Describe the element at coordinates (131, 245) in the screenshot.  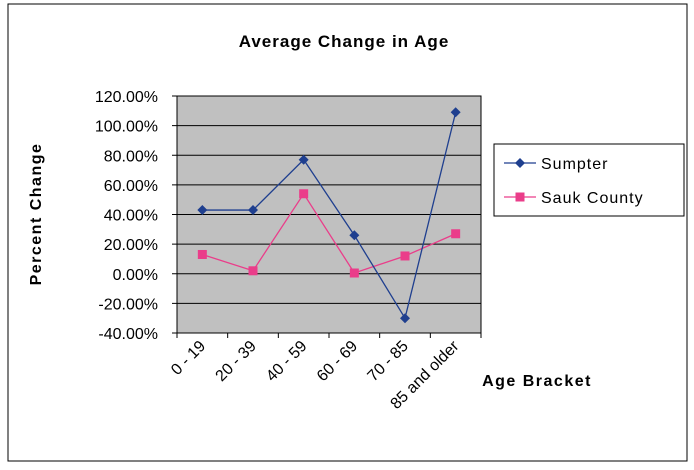
I see `y-tick-label: 20.00%` at that location.